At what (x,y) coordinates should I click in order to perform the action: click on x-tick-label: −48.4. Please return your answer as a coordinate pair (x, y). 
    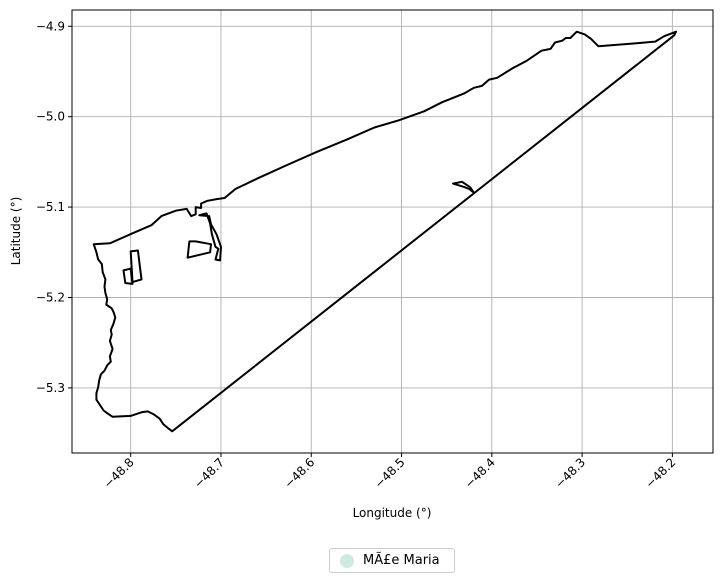
    Looking at the image, I should click on (480, 473).